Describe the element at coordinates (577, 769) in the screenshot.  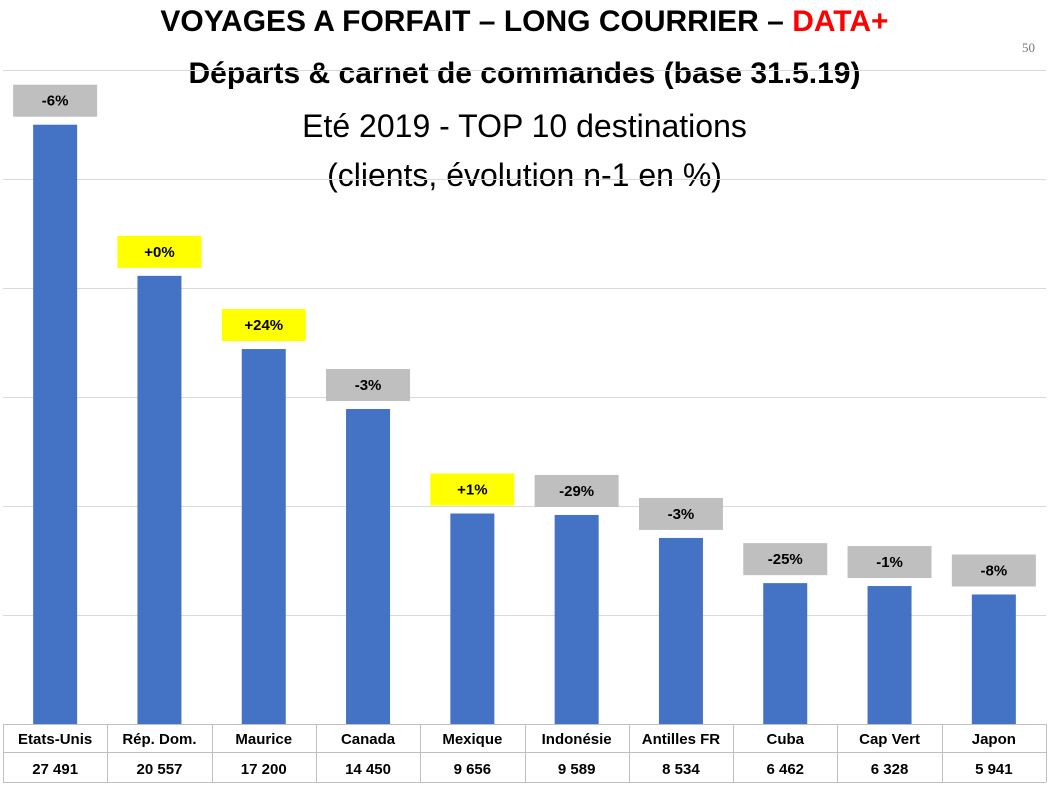
I see `value-label: 9 589` at that location.